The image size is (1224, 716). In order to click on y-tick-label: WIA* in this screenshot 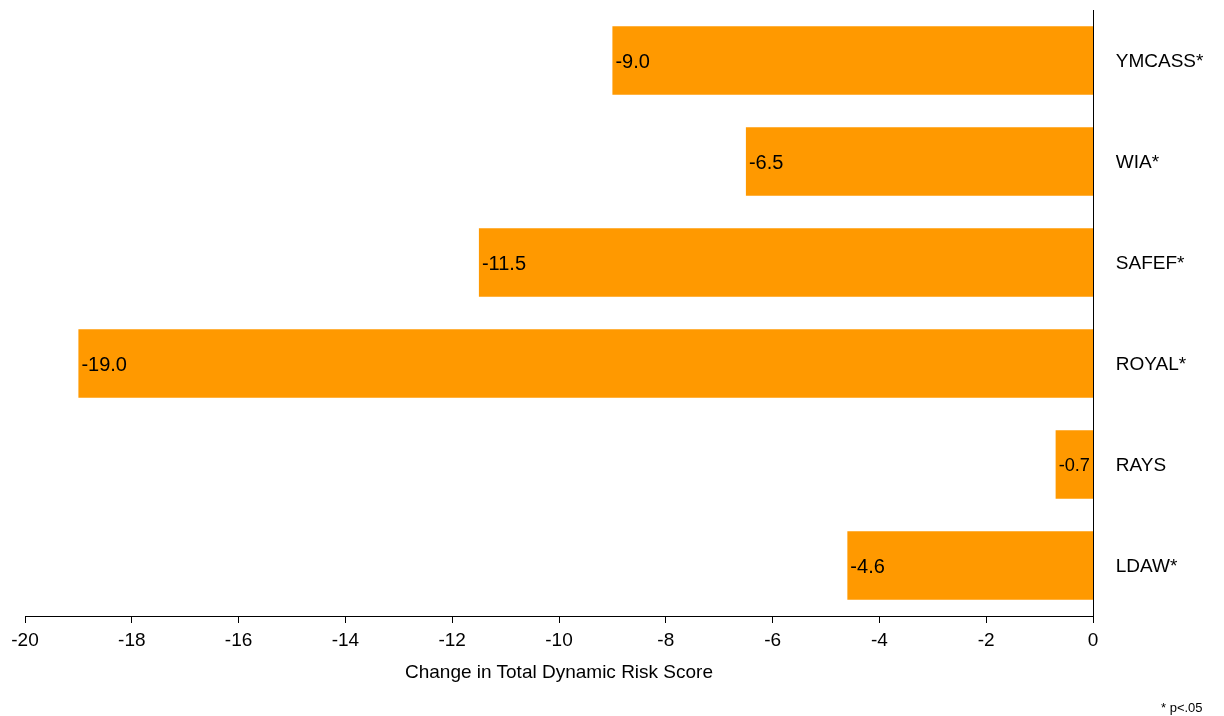, I will do `click(1137, 162)`.